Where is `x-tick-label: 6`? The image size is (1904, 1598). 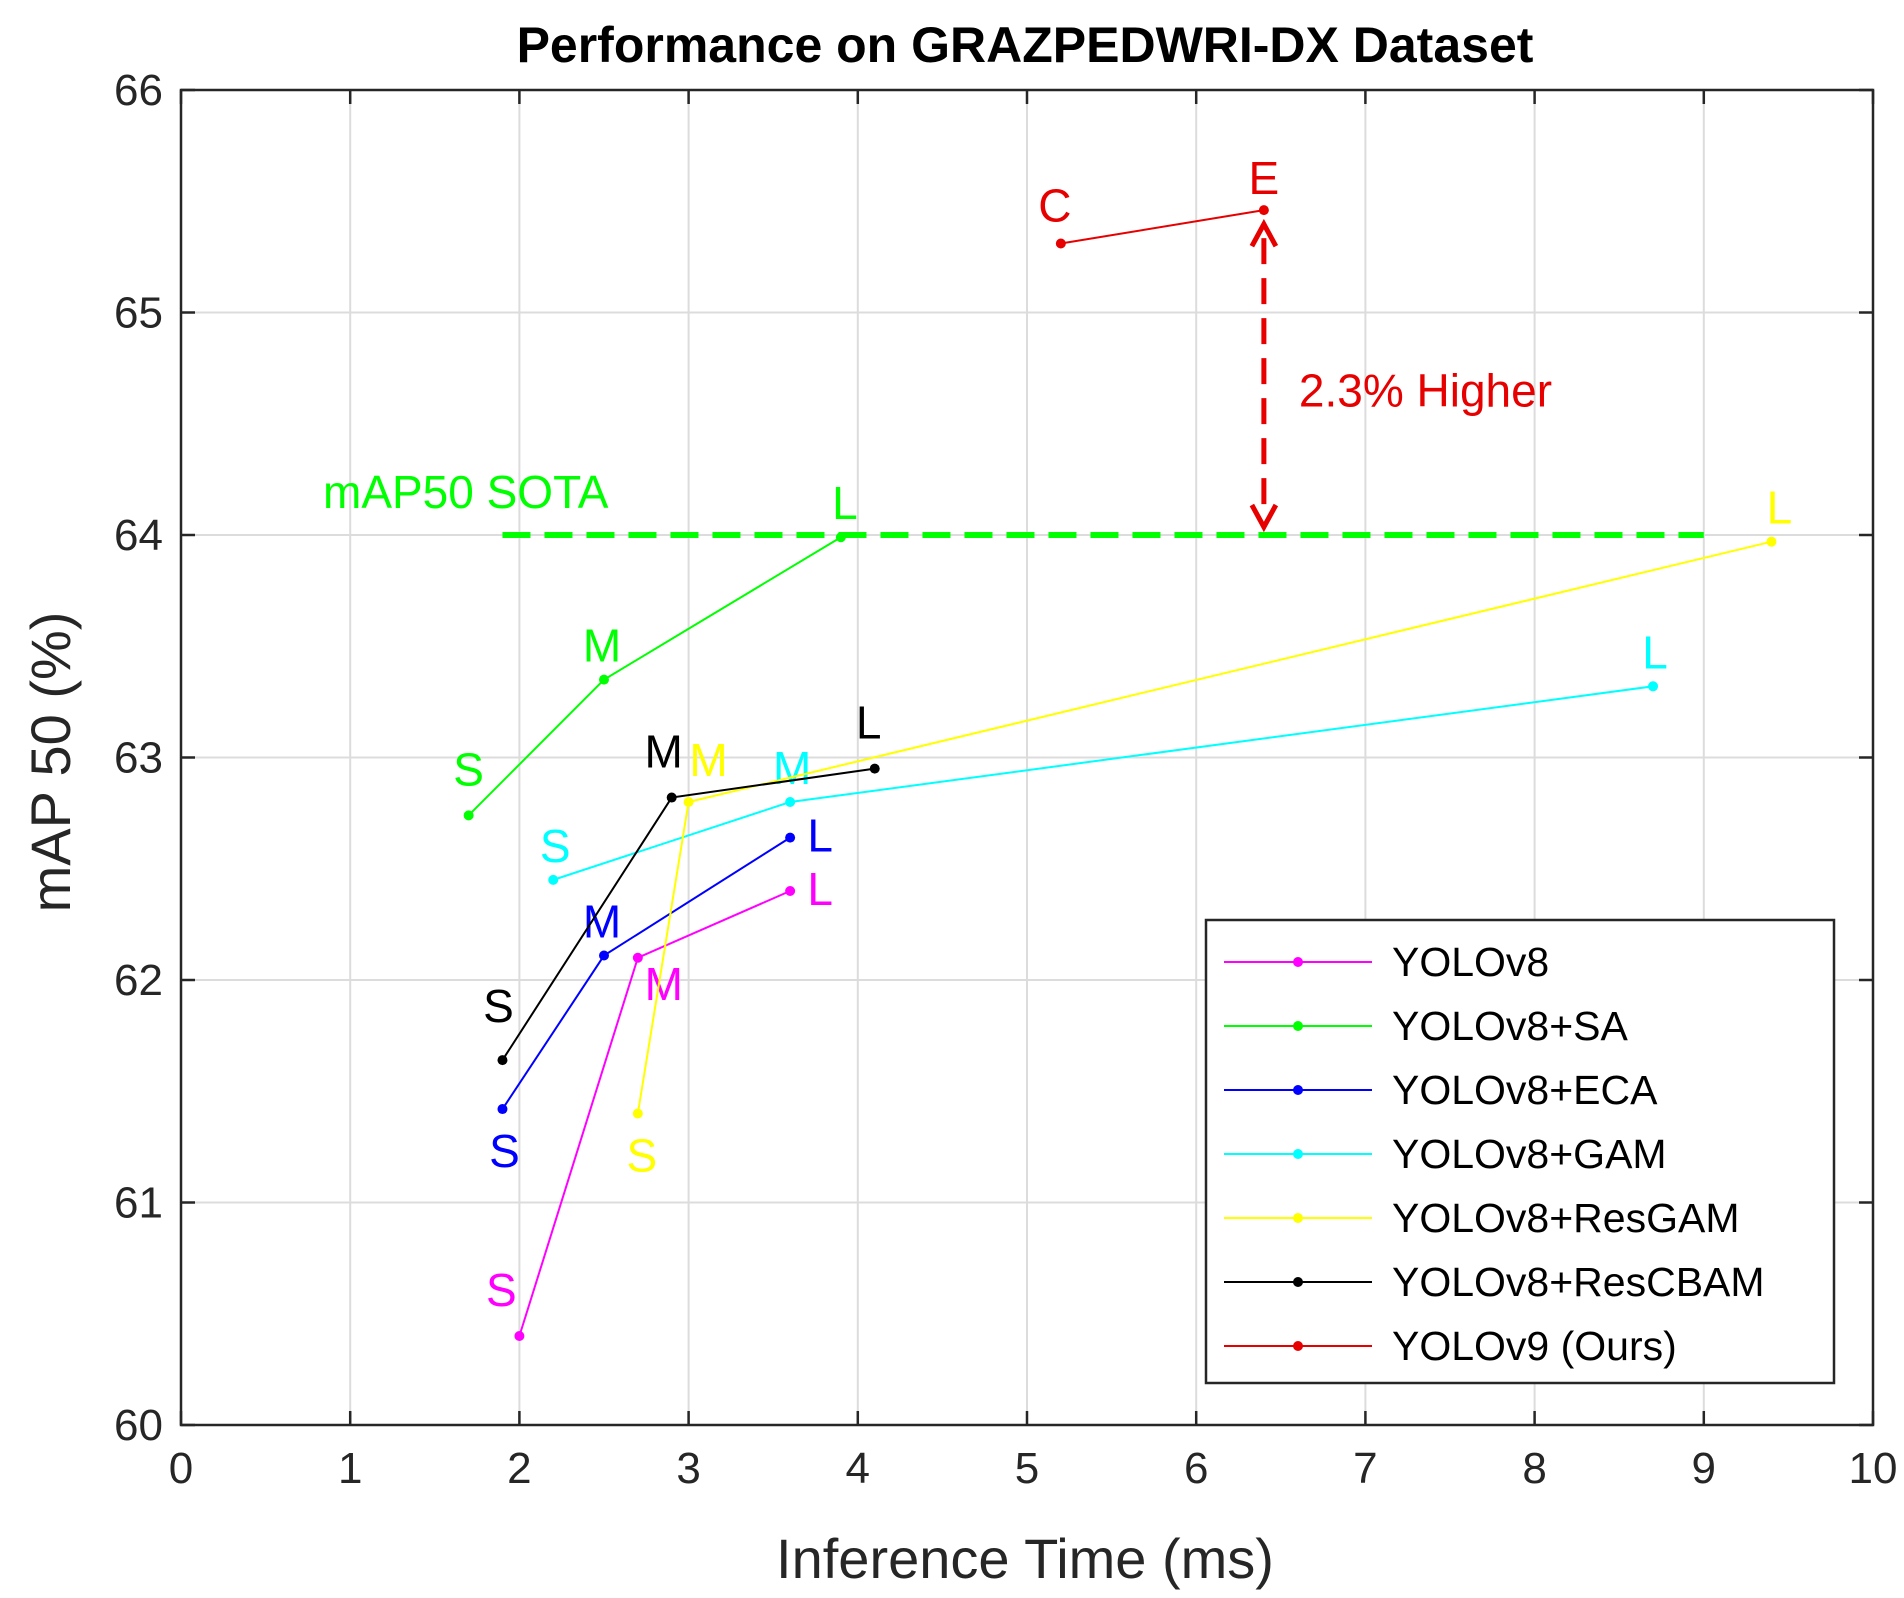 x-tick-label: 6 is located at coordinates (1196, 1468).